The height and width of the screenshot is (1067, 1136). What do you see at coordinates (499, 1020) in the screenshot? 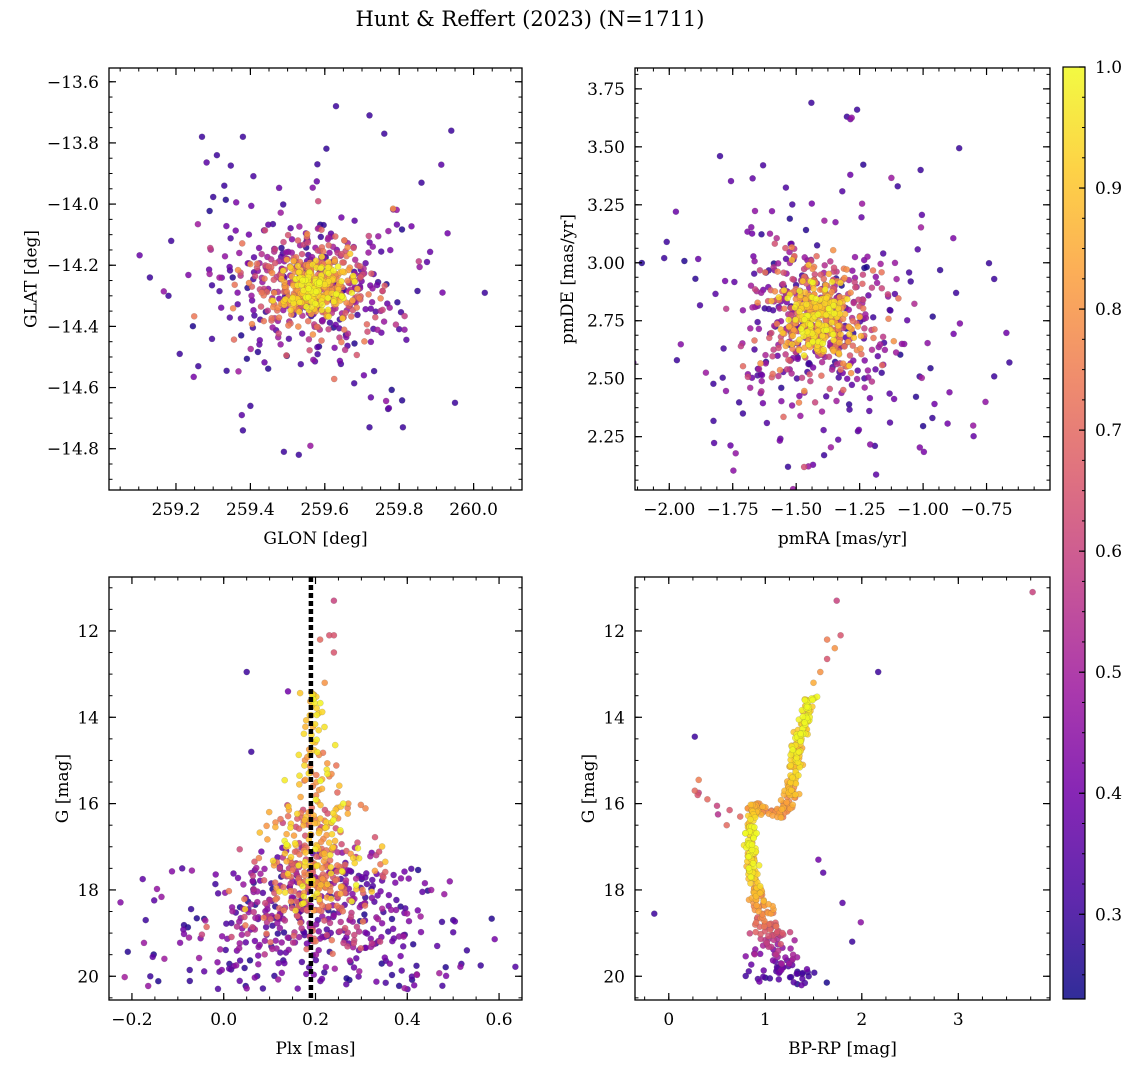
I see `x-tick-label: 0.6` at bounding box center [499, 1020].